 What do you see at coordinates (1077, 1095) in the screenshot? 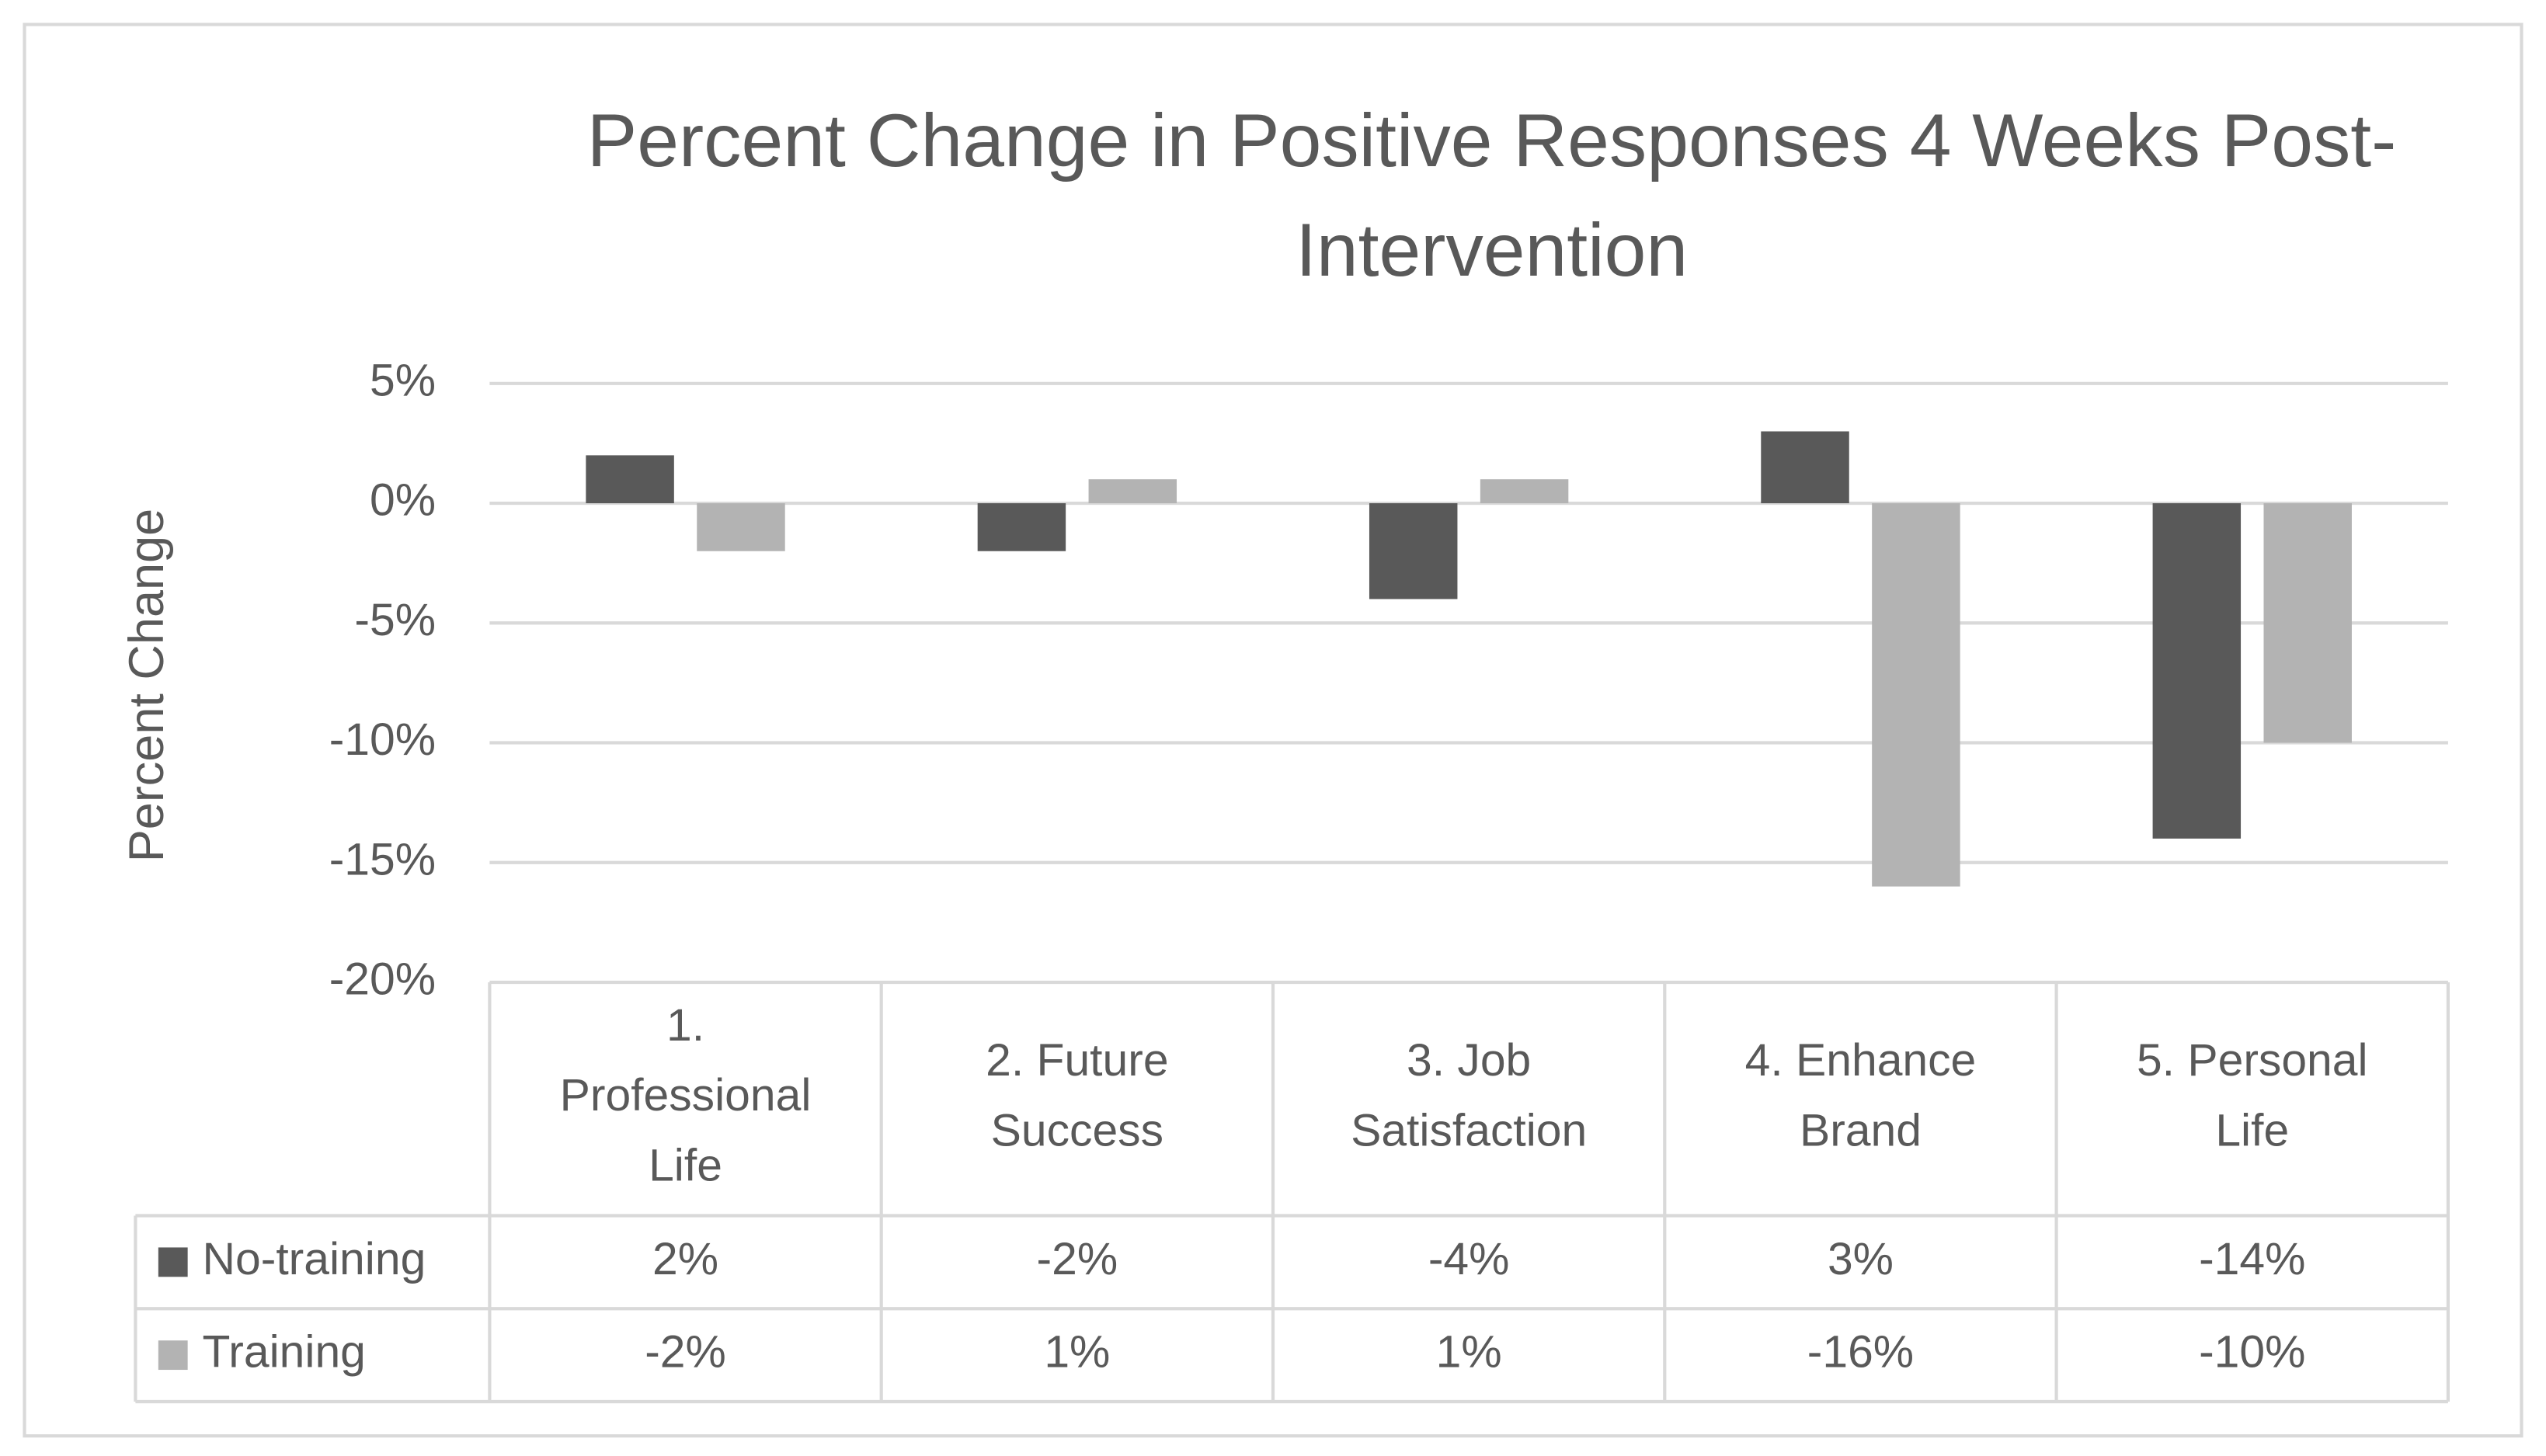
I see `x-tick-label: 2. Future Success` at bounding box center [1077, 1095].